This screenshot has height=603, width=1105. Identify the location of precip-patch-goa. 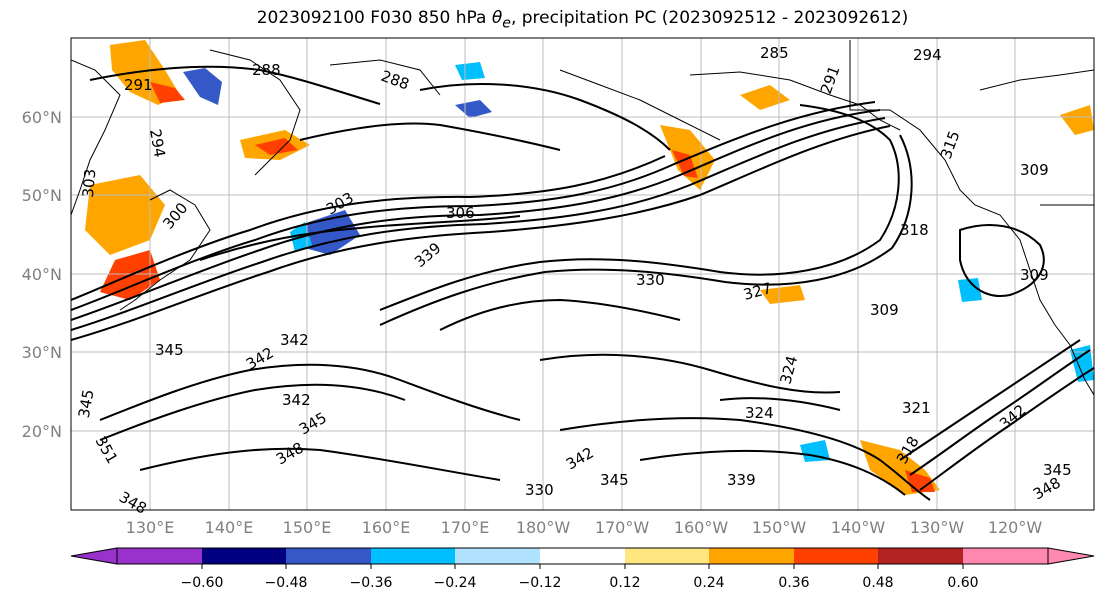
(765, 97).